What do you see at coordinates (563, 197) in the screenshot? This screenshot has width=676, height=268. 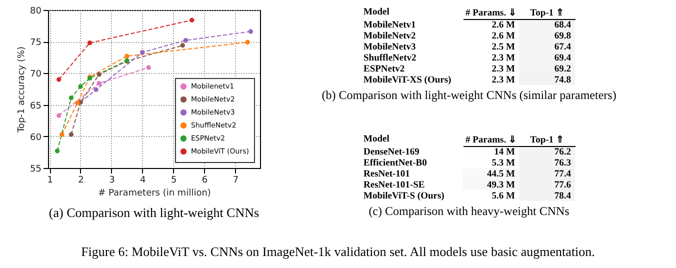 I see `data-label: 78.4` at bounding box center [563, 197].